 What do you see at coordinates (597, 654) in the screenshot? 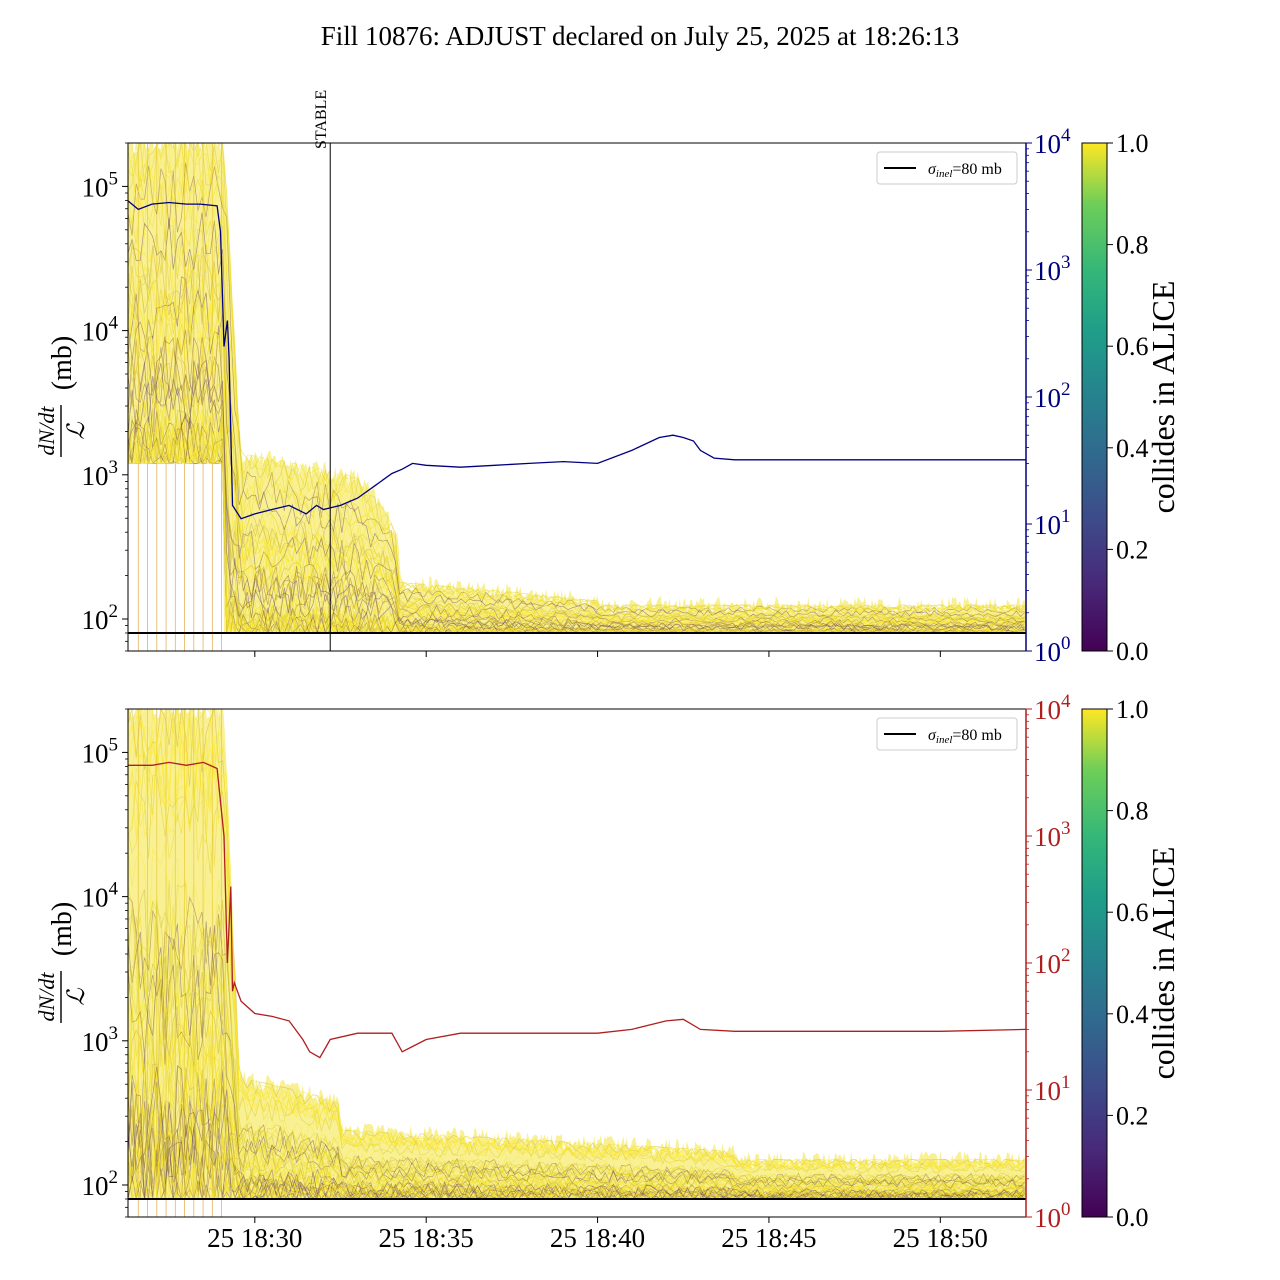
I see `top-x-ticks` at bounding box center [597, 654].